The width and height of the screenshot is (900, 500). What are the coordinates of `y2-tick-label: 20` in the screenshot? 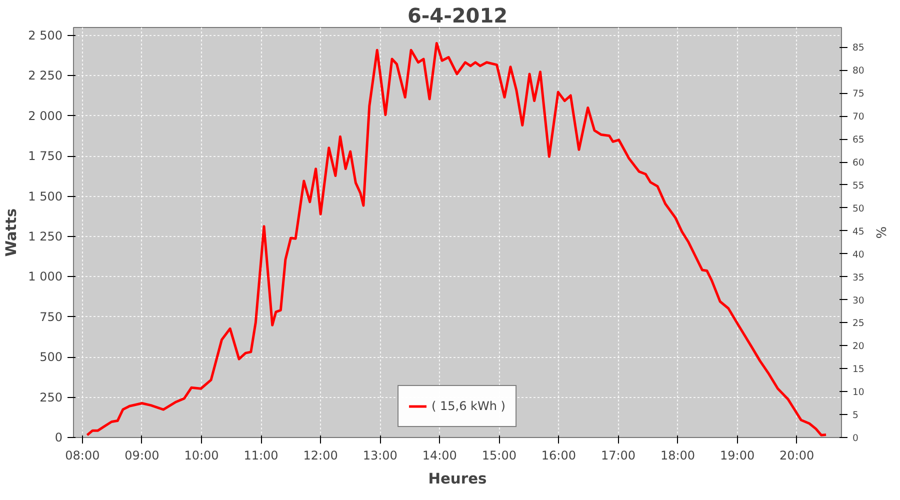 It's located at (858, 346).